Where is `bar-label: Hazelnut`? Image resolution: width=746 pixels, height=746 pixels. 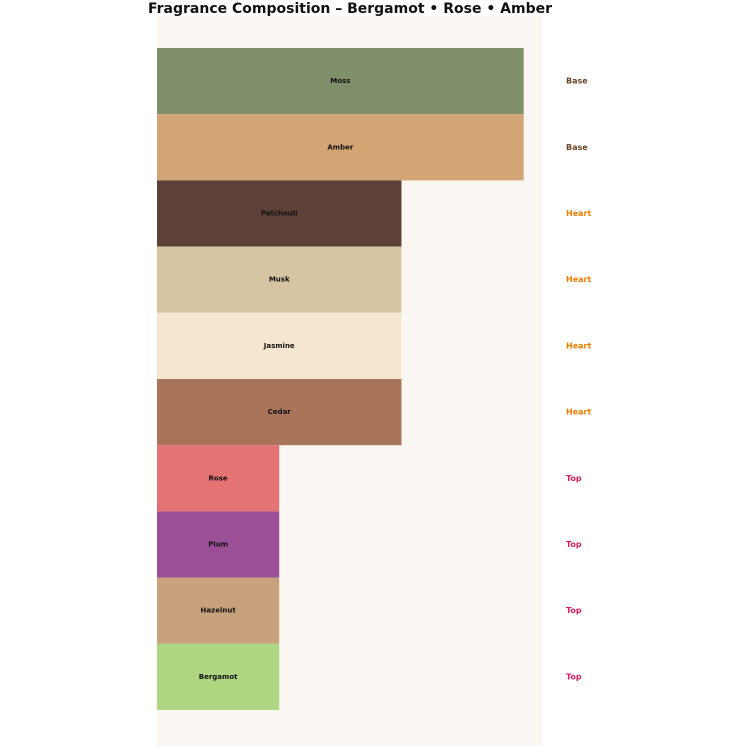 bar-label: Hazelnut is located at coordinates (219, 611).